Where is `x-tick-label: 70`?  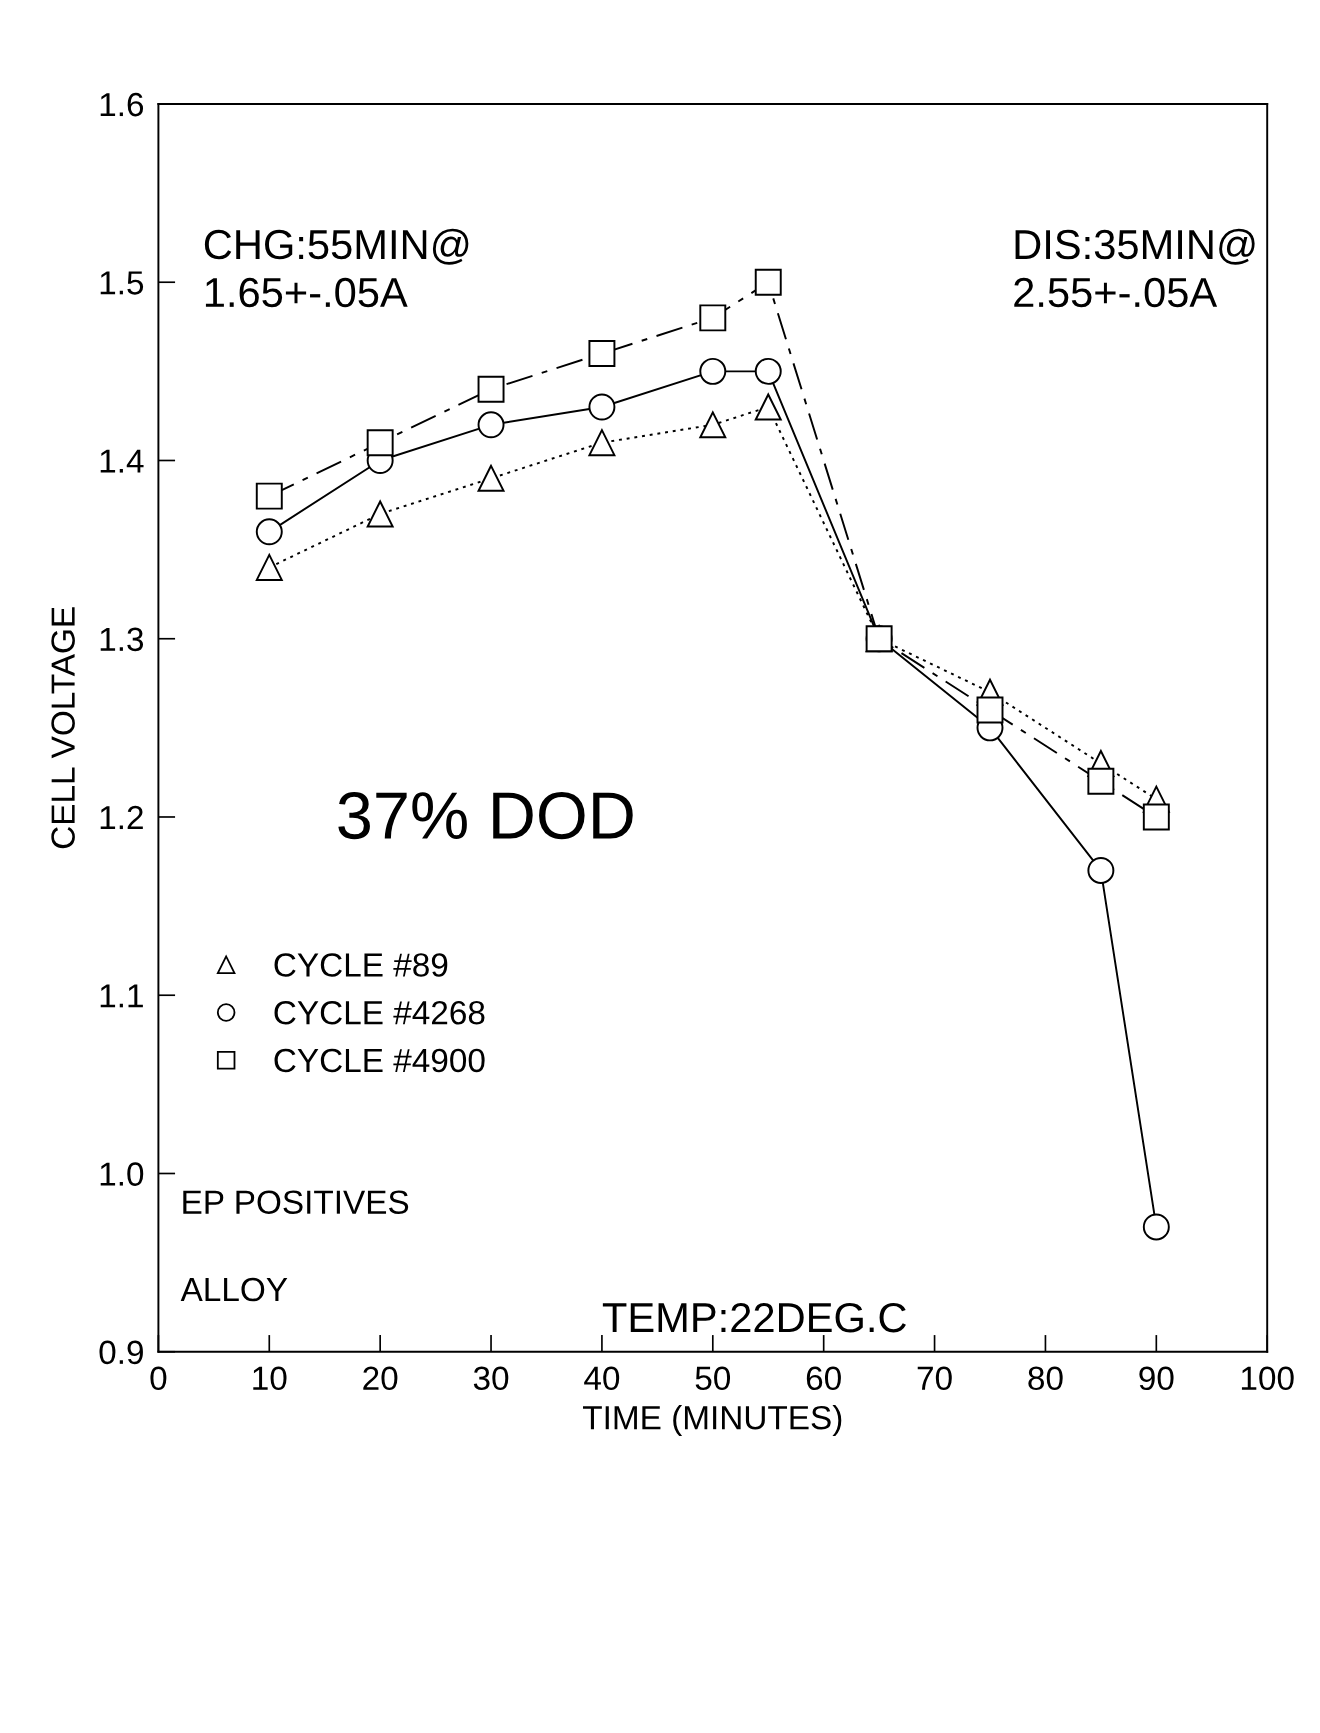 x-tick-label: 70 is located at coordinates (934, 1378).